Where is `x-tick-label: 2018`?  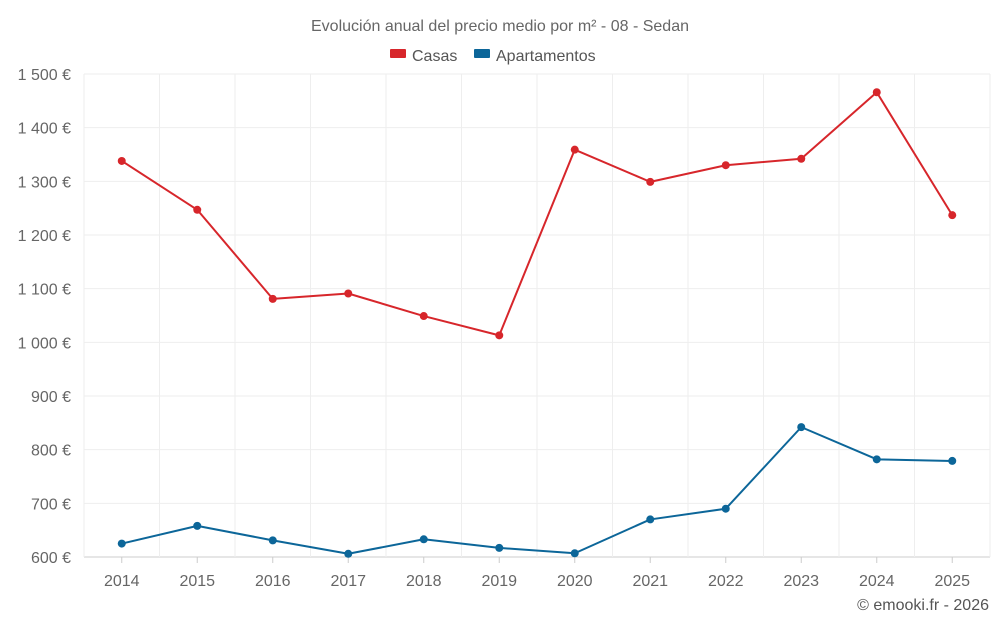
x-tick-label: 2018 is located at coordinates (424, 581).